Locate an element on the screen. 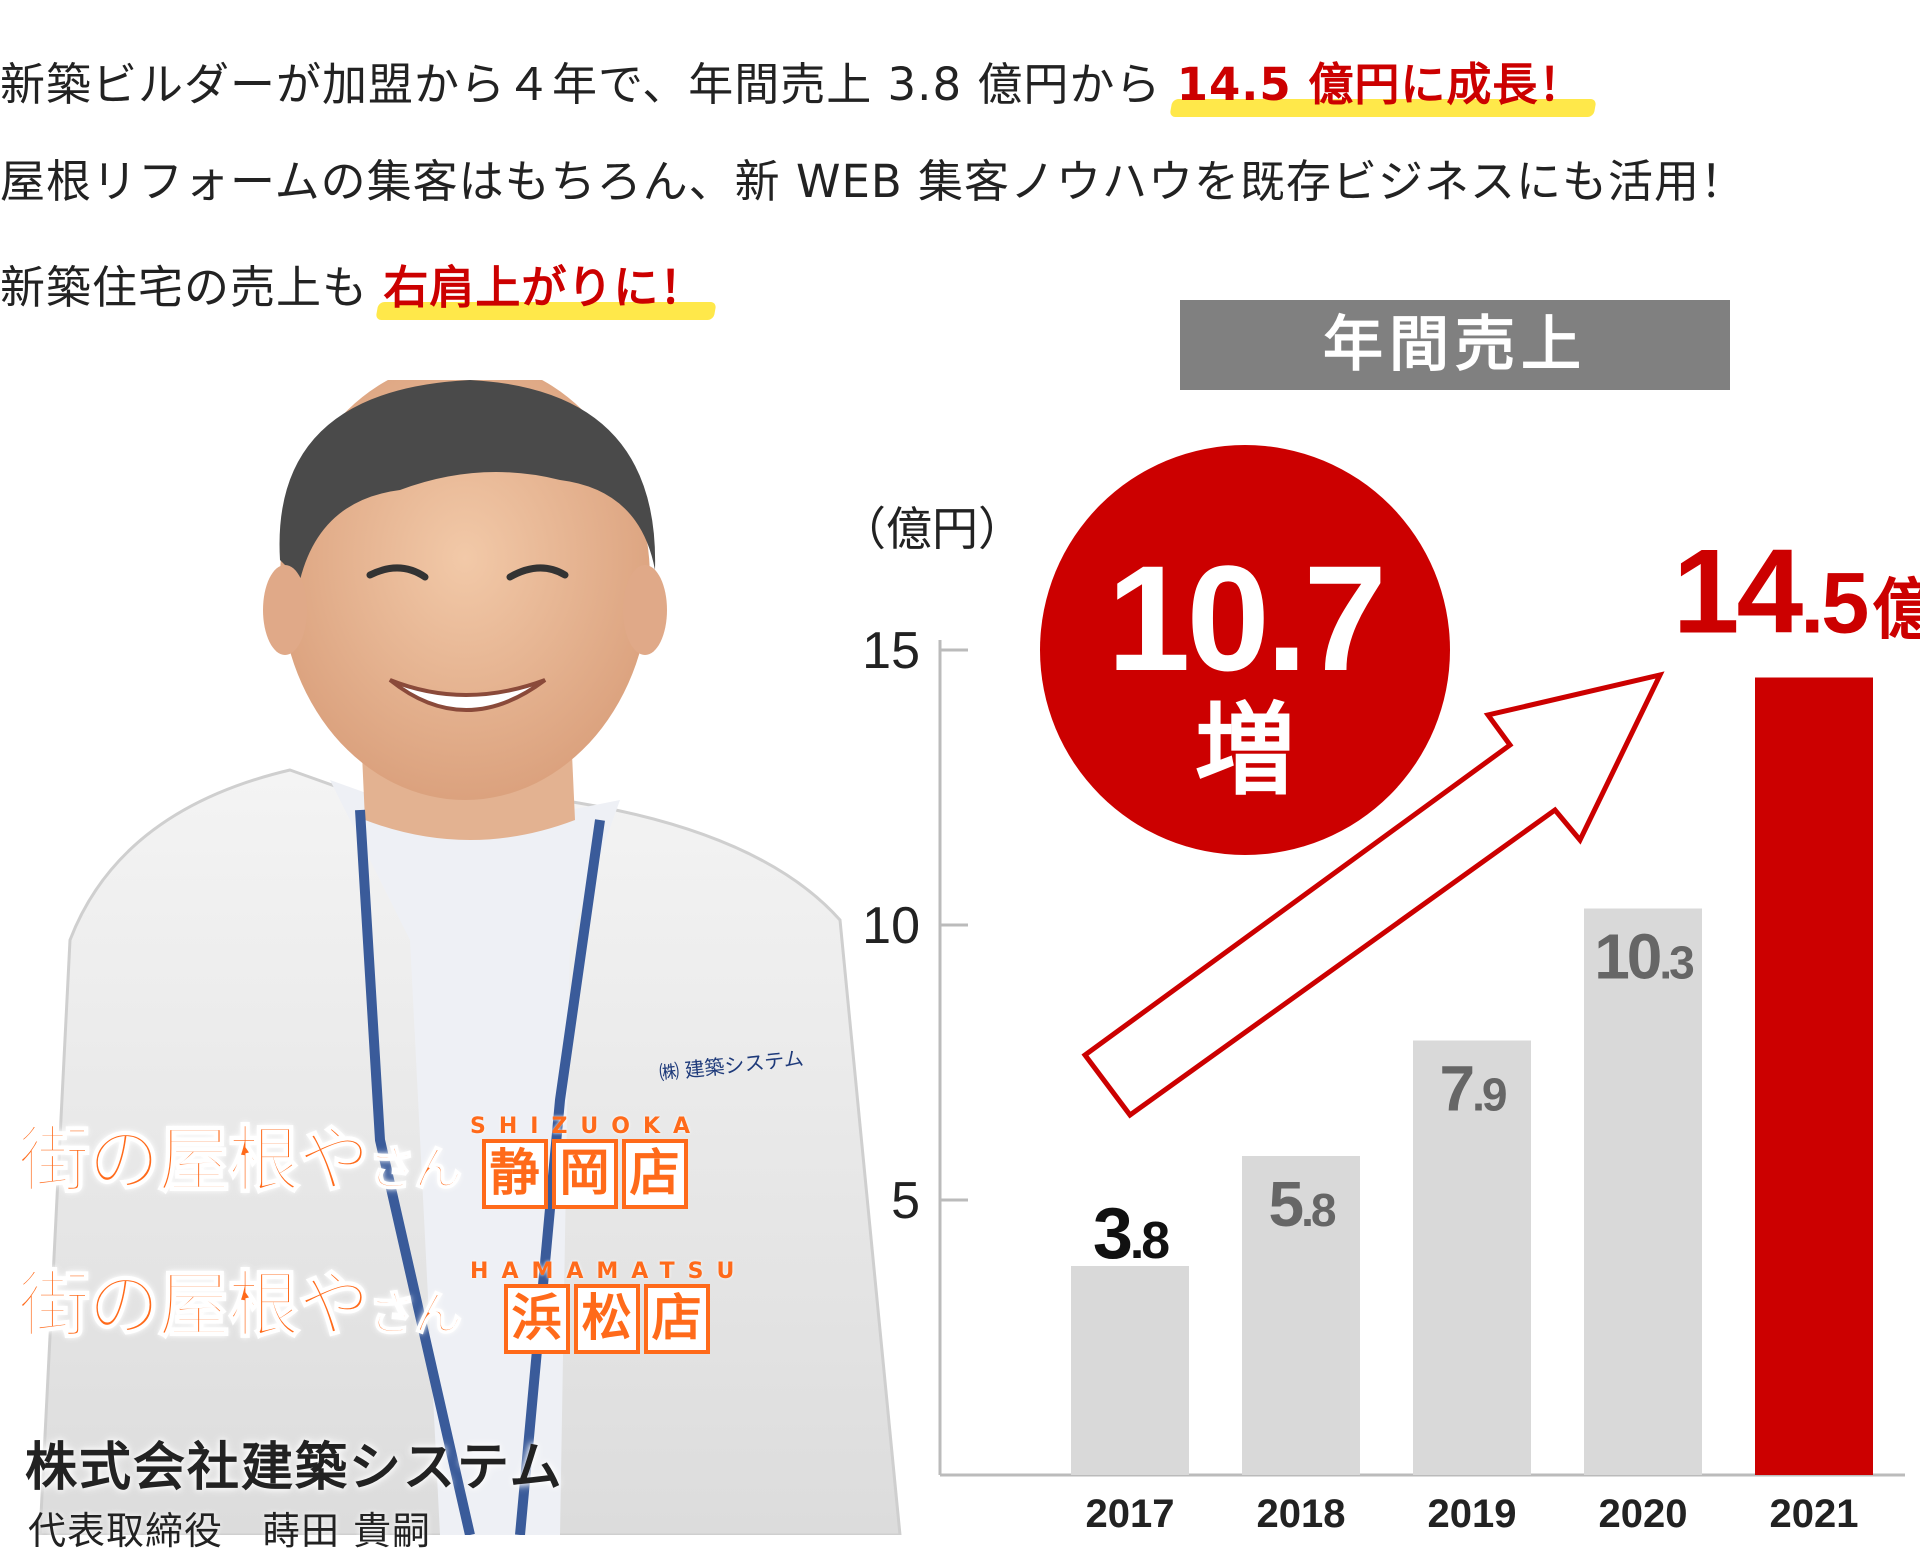  logo-shizuoka-main: 街の屋根やさん is located at coordinates (240, 1160).